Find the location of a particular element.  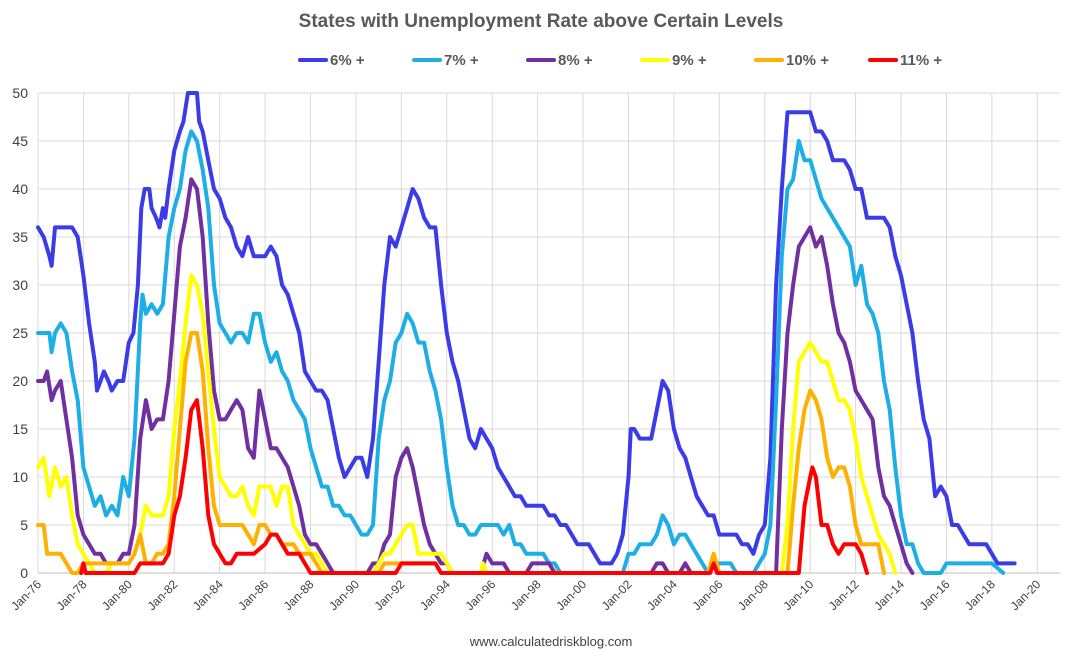

y-tick-label: 40 is located at coordinates (20, 189).